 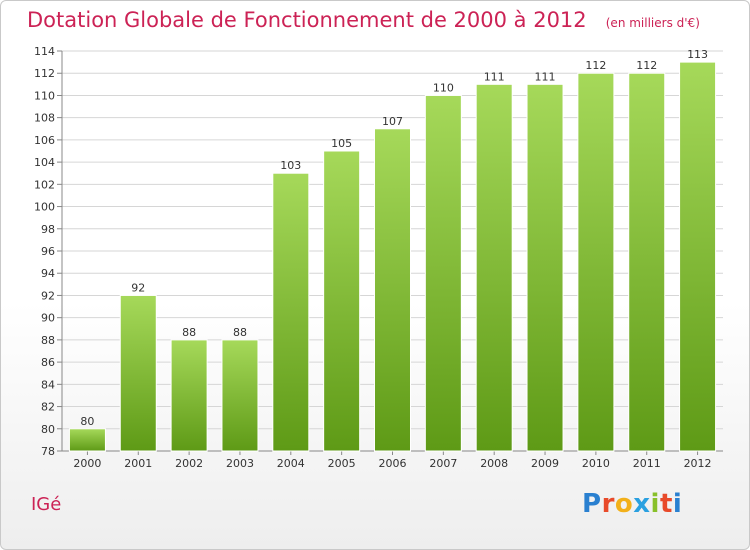 What do you see at coordinates (44, 95) in the screenshot?
I see `y-tick-label: 110` at bounding box center [44, 95].